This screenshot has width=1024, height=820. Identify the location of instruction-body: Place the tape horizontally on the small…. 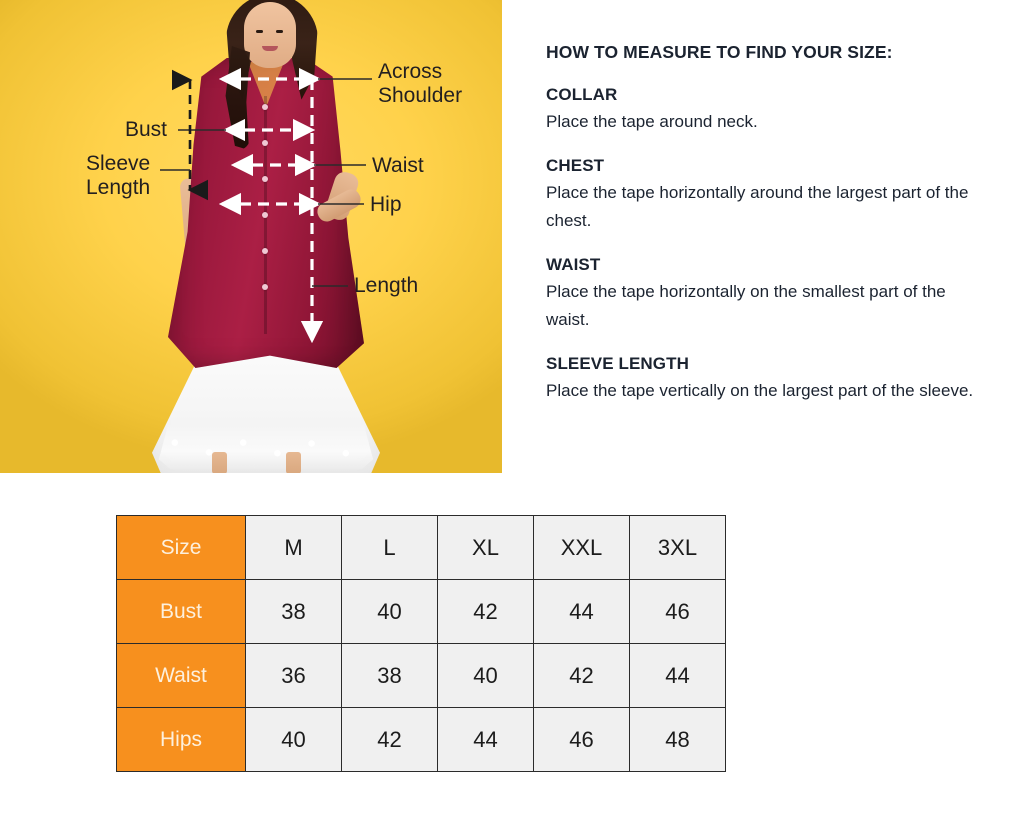
(746, 305).